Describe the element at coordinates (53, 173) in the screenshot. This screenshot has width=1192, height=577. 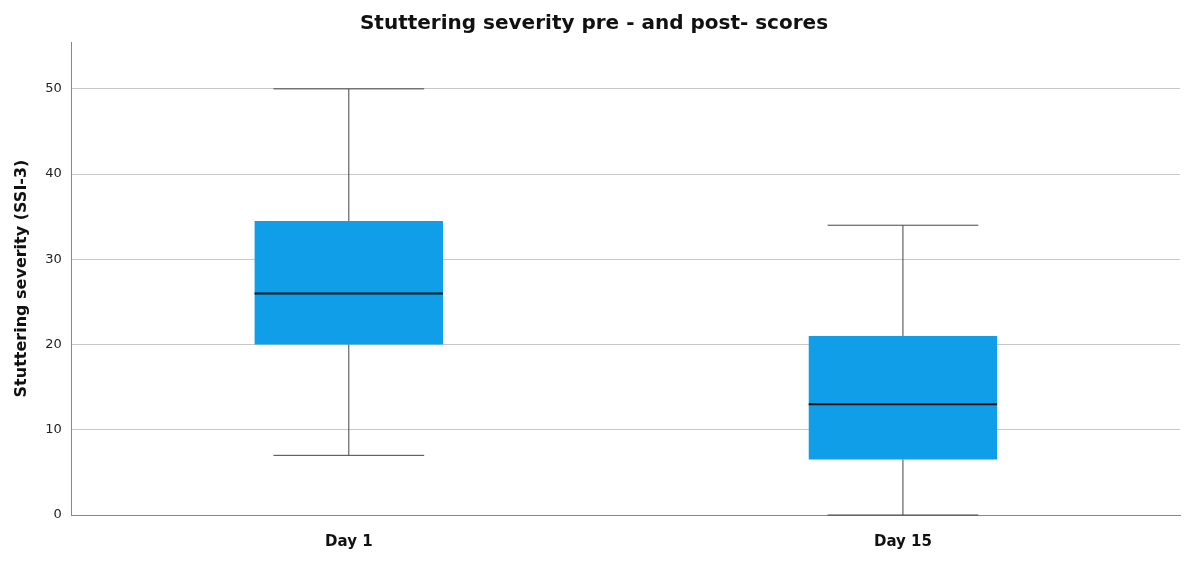
I see `y-tick-label: 40` at that location.